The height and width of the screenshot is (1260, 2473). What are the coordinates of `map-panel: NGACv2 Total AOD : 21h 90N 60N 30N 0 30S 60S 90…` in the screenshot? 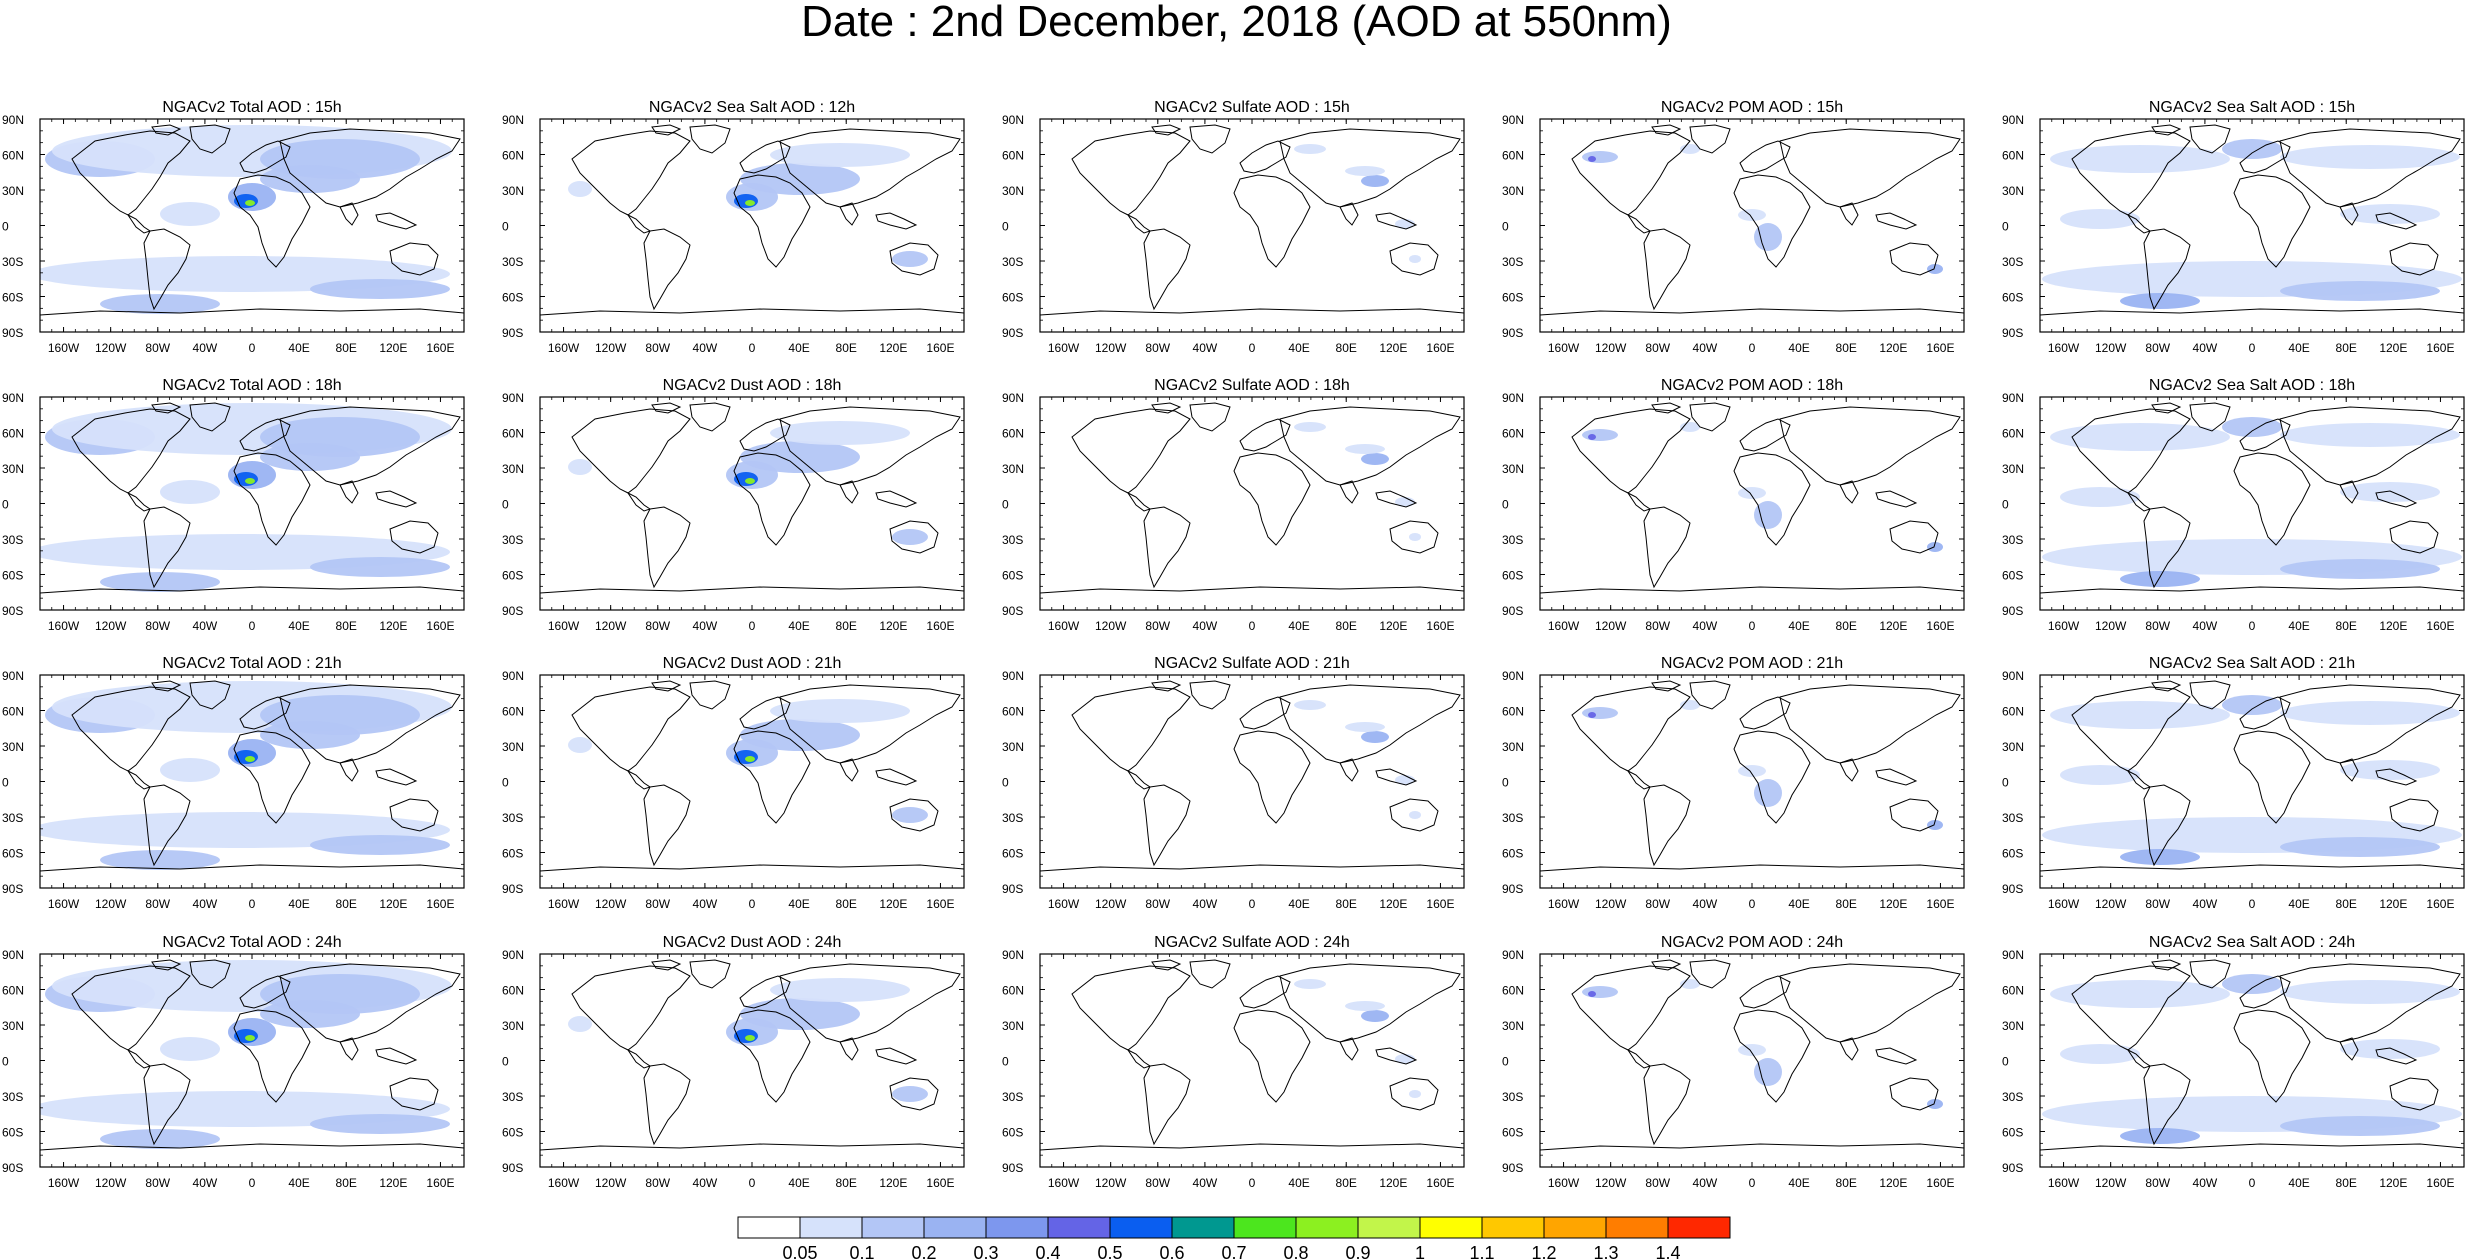 It's located at (233, 783).